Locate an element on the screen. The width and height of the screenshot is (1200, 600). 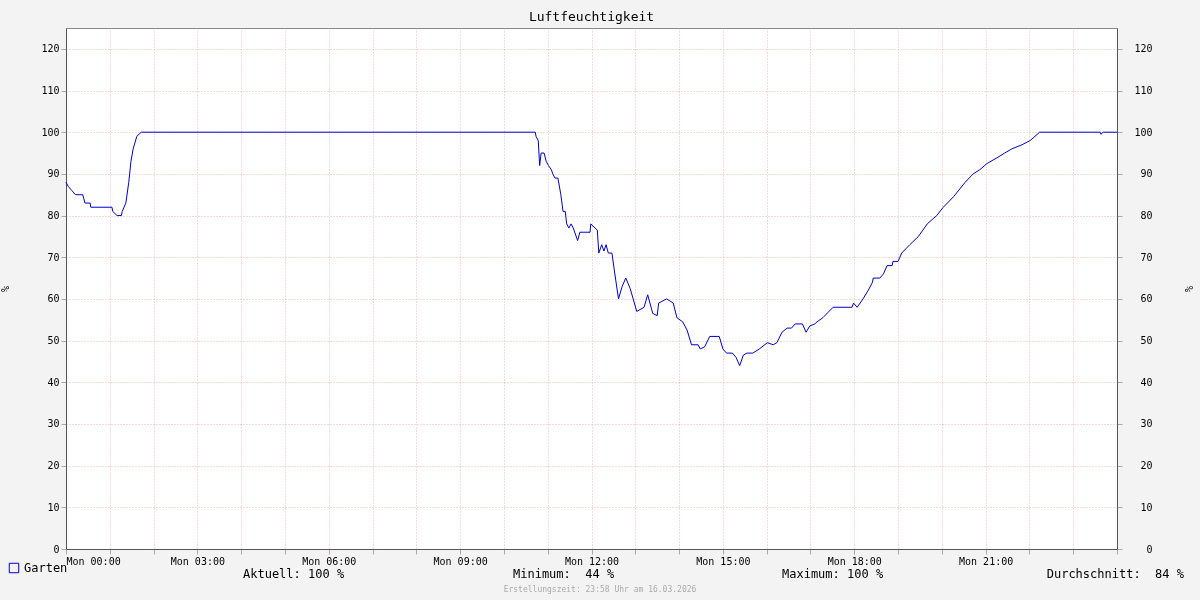
chart-title: Luftfeuchtigkeit is located at coordinates (591, 16).